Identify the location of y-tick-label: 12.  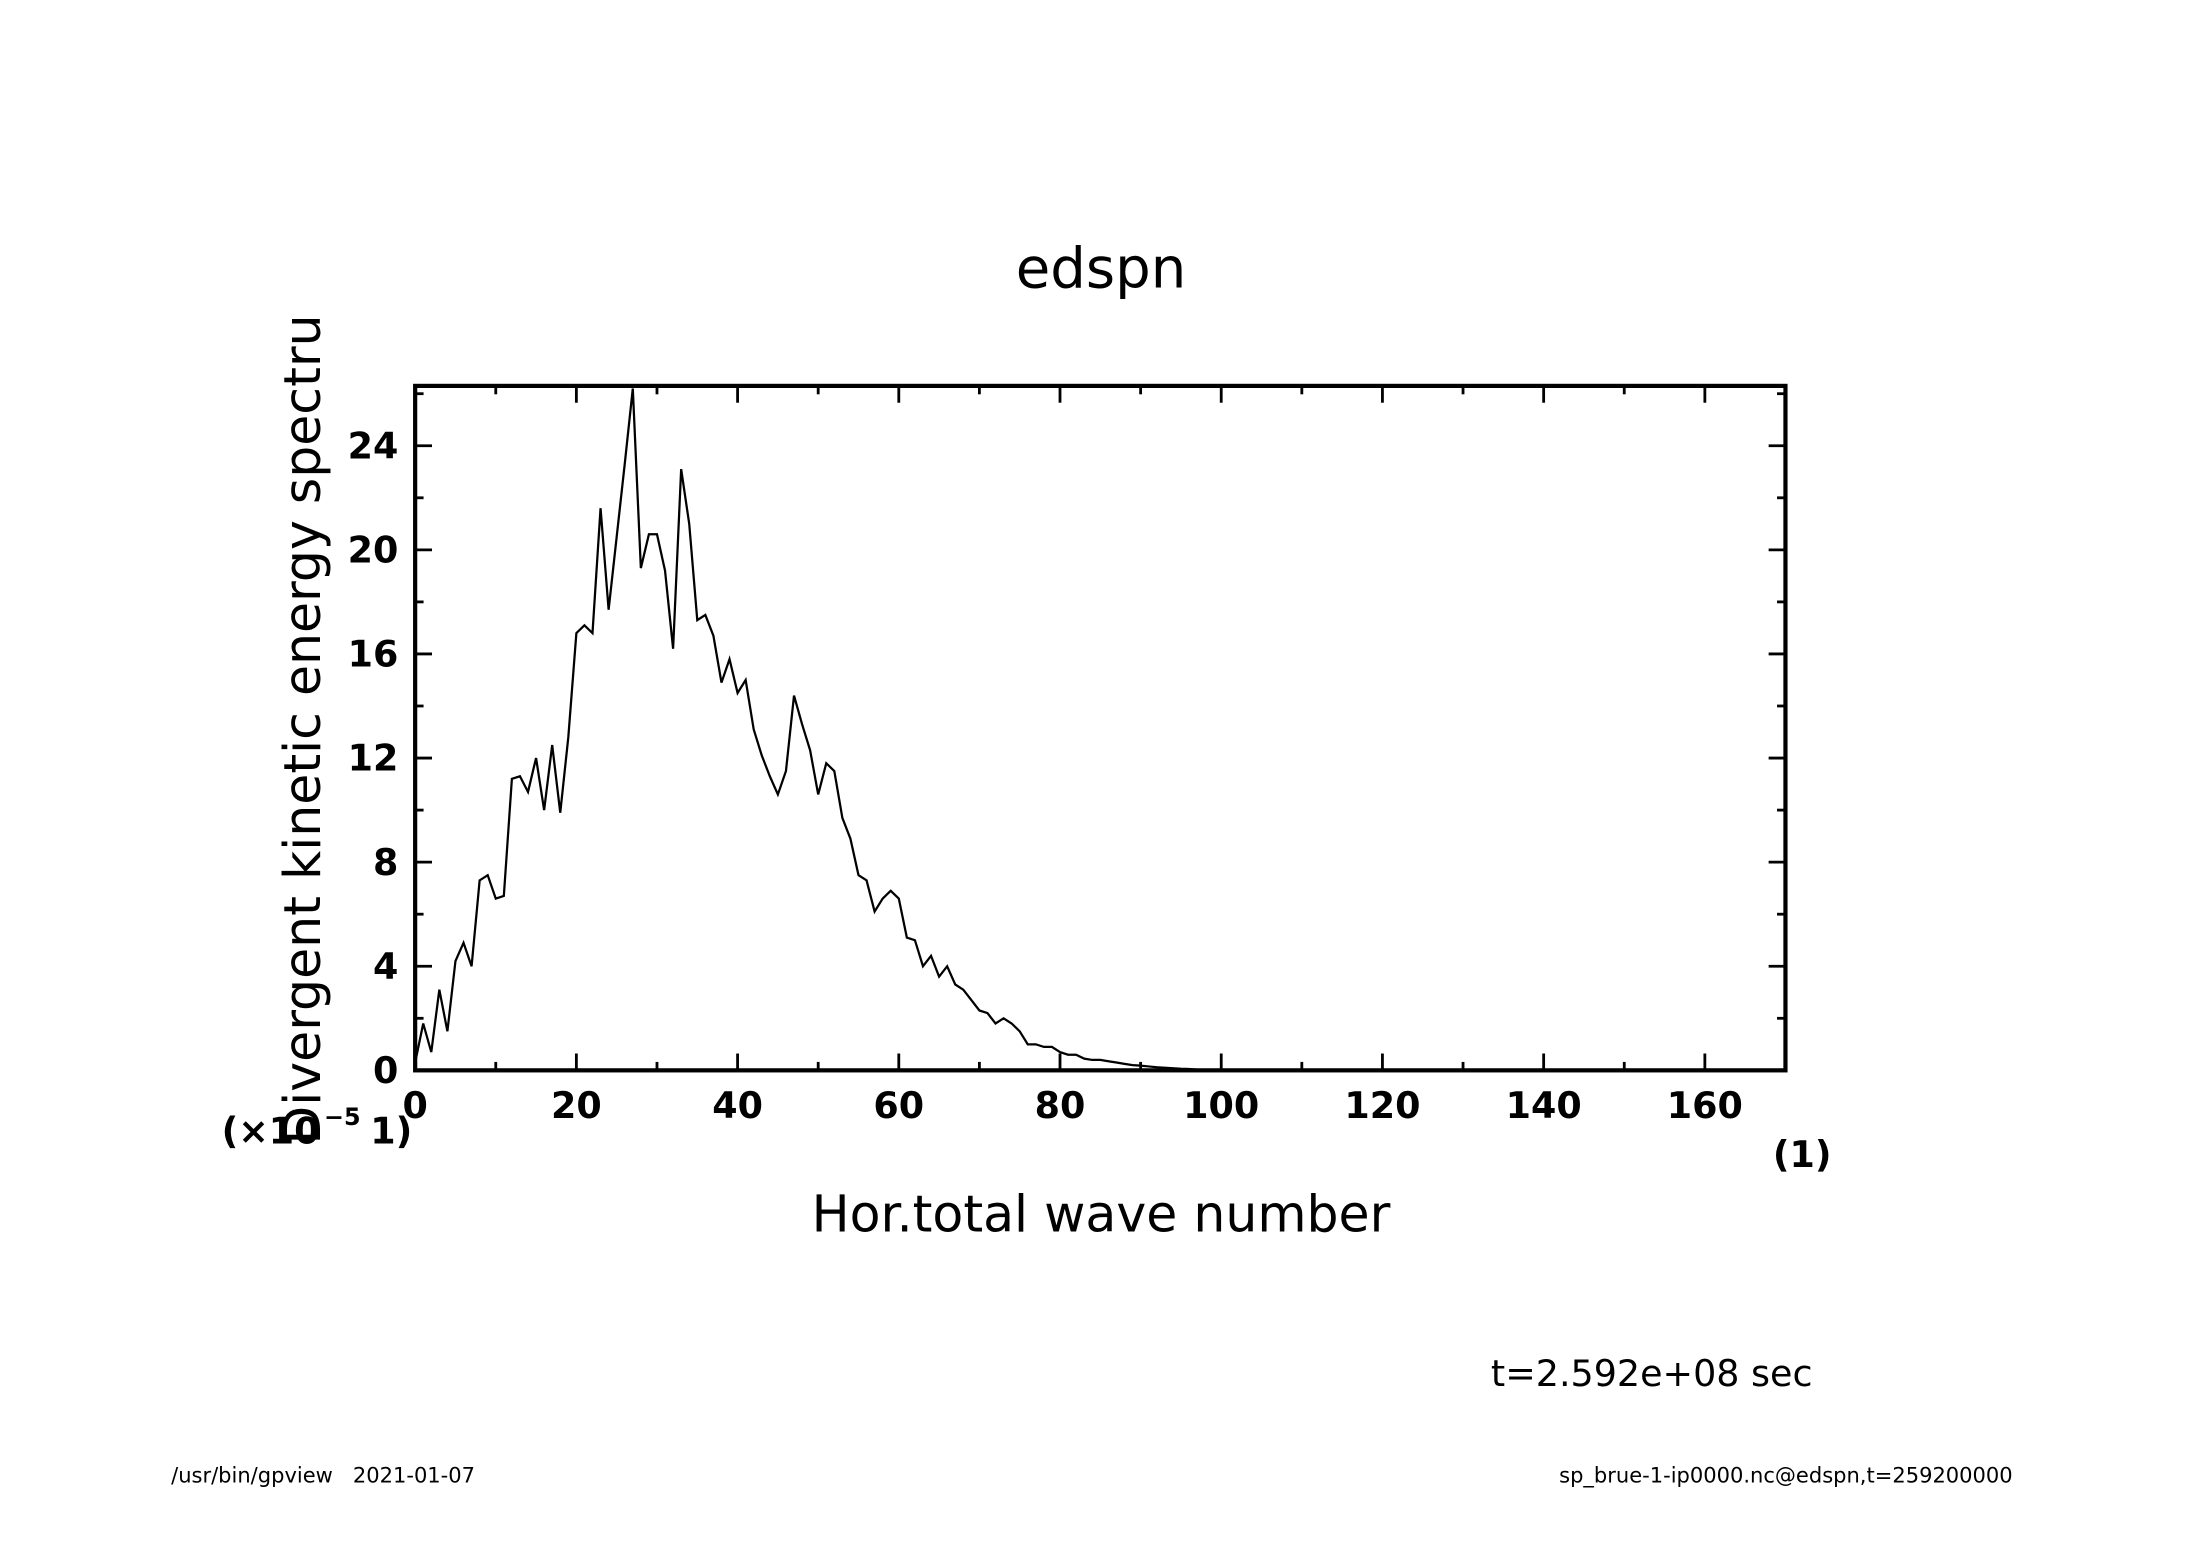
(373, 758).